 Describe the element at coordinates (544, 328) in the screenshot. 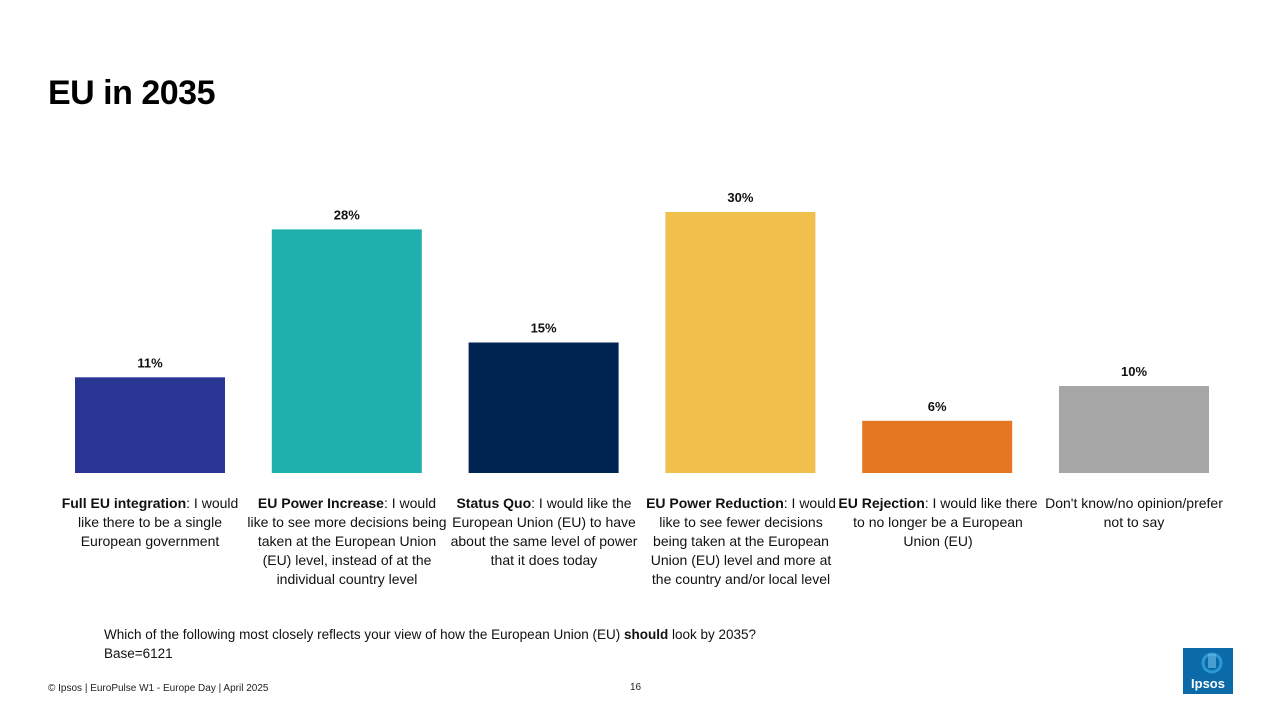

I see `data-label-status-quo: 15%` at that location.